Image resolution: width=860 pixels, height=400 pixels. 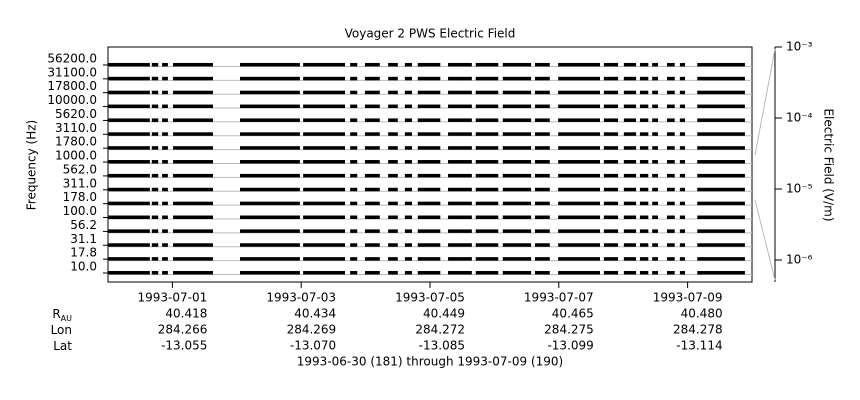 What do you see at coordinates (80, 183) in the screenshot?
I see `y-tick-label: 311.0` at bounding box center [80, 183].